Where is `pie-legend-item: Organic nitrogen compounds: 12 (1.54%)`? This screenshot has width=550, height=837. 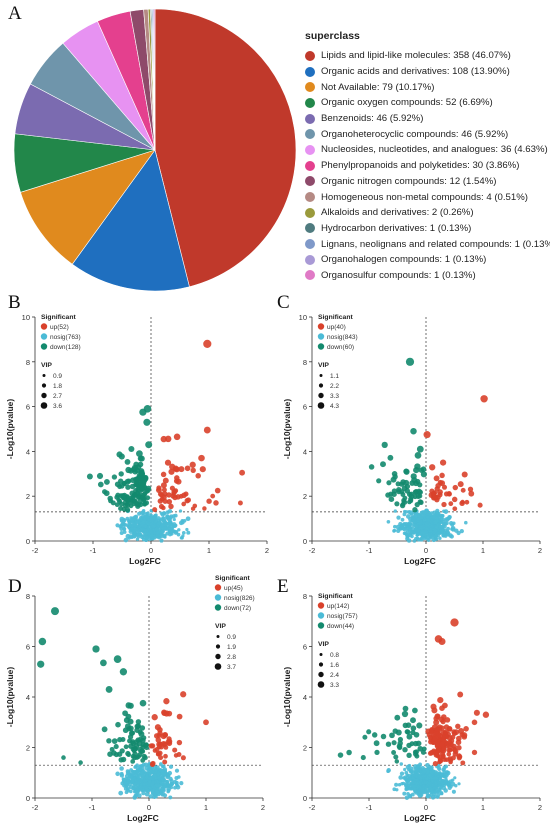 pie-legend-item: Organic nitrogen compounds: 12 (1.54%) is located at coordinates (427, 182).